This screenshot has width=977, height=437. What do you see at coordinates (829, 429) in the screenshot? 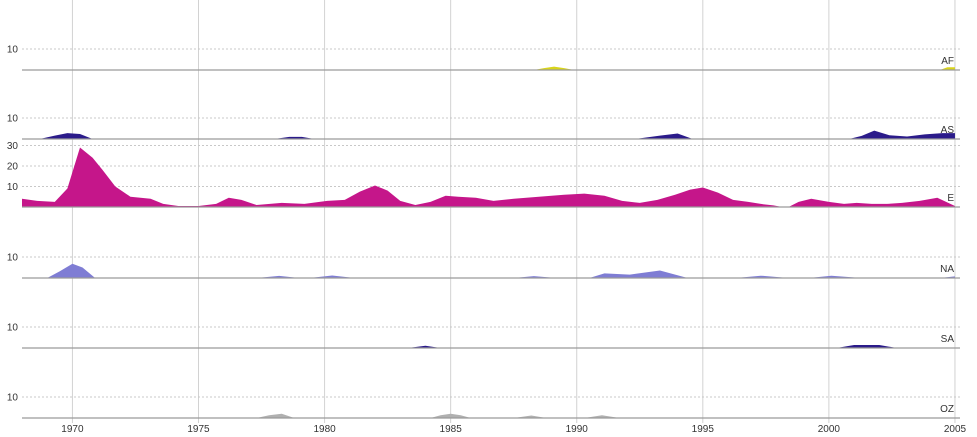
I see `x-tick-label-2000: 2000` at bounding box center [829, 429].